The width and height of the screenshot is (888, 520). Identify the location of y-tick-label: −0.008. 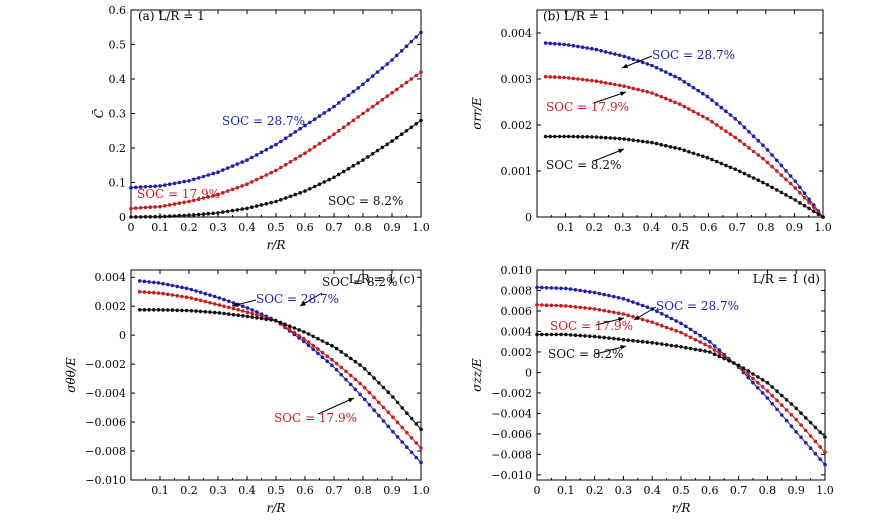
(511, 454).